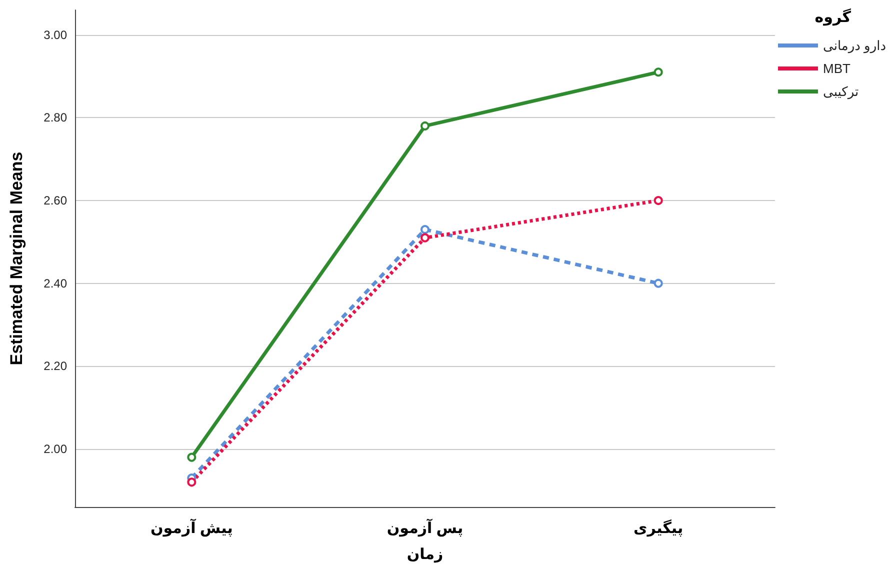  Describe the element at coordinates (56, 449) in the screenshot. I see `y-tick-label: 2.00` at that location.